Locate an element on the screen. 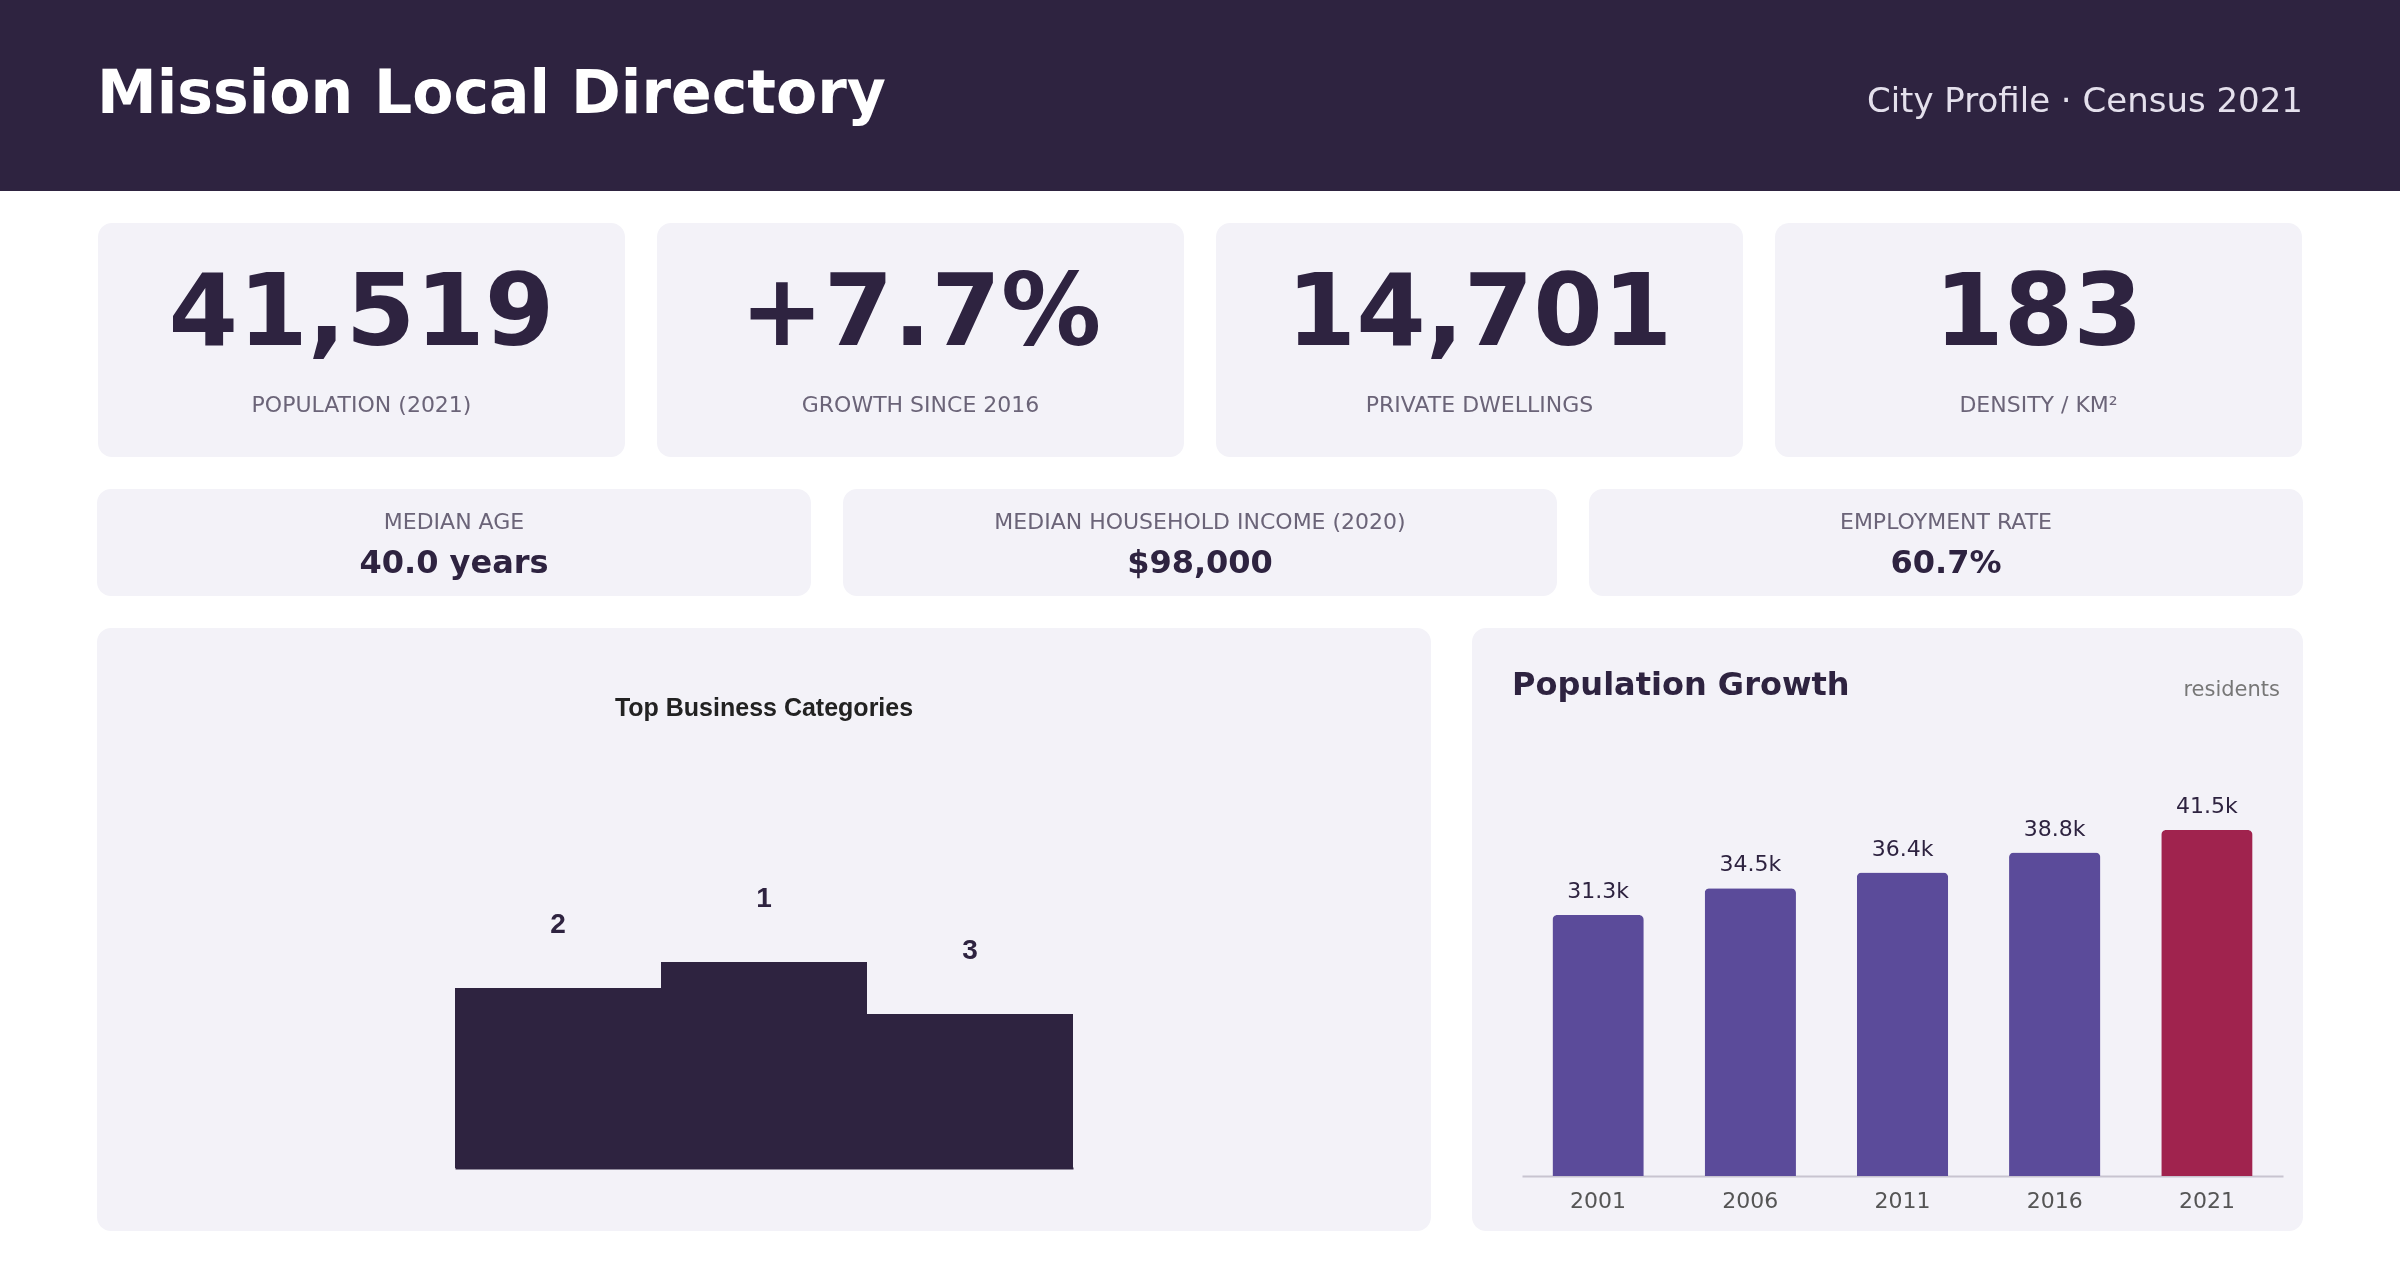 The height and width of the screenshot is (1280, 2400). x-tick-label: 2011 is located at coordinates (1902, 1200).